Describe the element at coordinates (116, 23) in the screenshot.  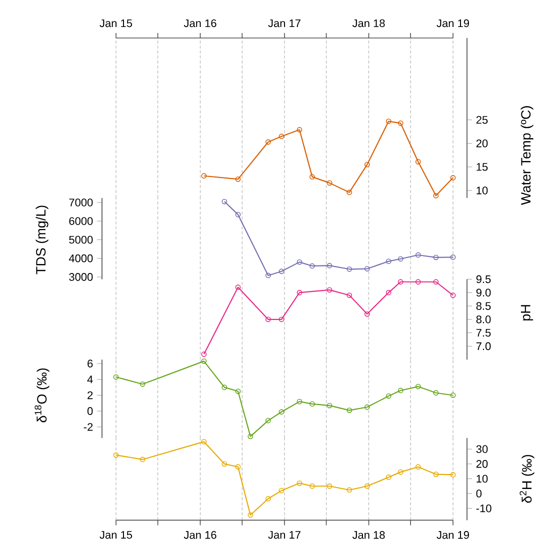
I see `x2-tick-label: Jan 15` at that location.